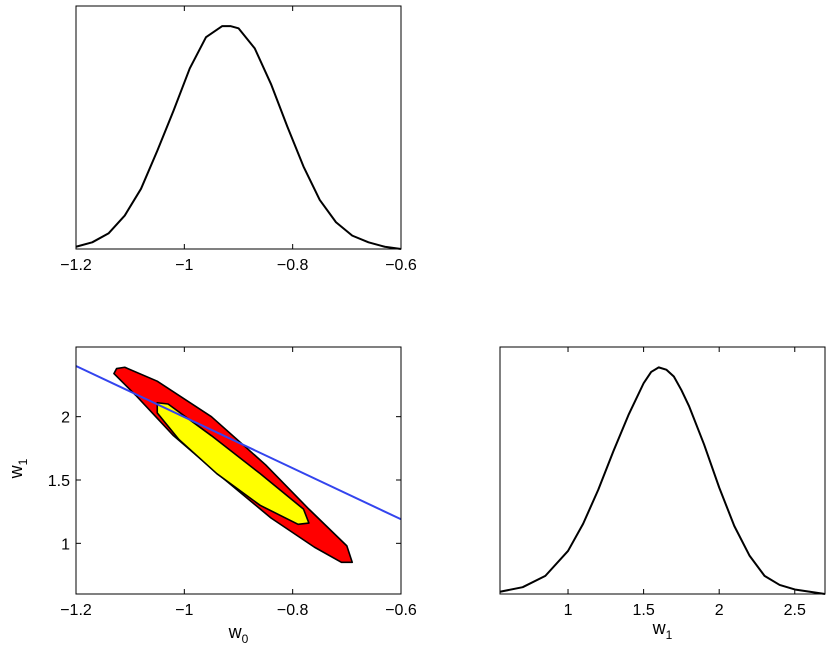 The image size is (830, 655). I want to click on x-axis-label-w0-main: w, so click(235, 632).